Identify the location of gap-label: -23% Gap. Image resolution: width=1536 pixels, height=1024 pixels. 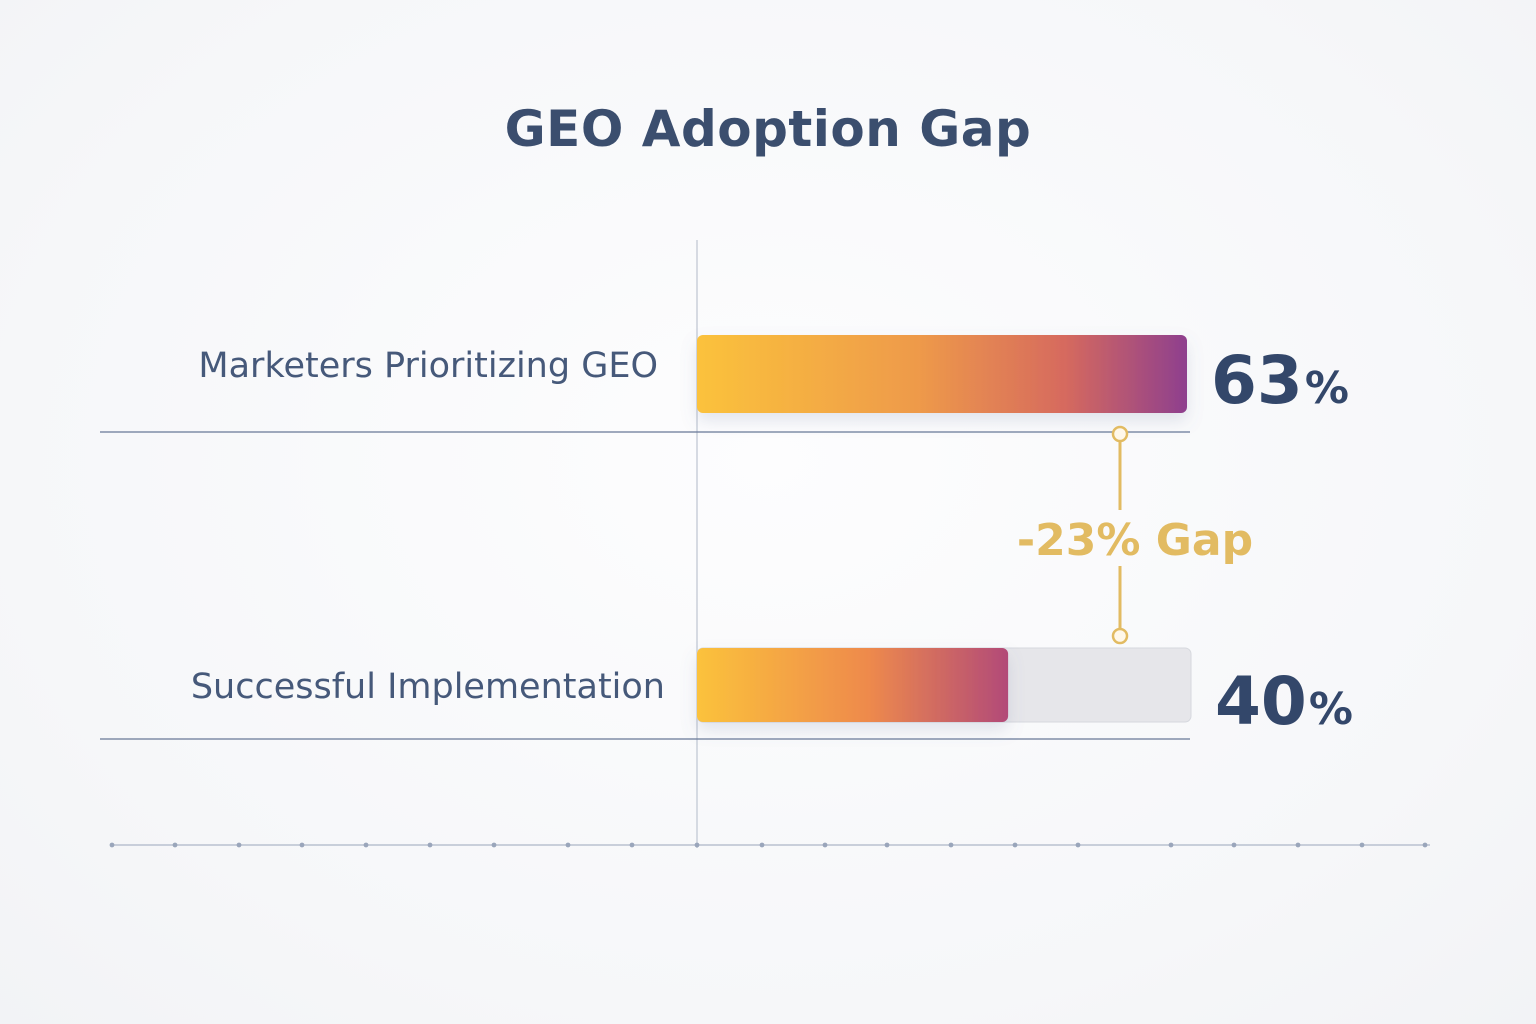
(1135, 540).